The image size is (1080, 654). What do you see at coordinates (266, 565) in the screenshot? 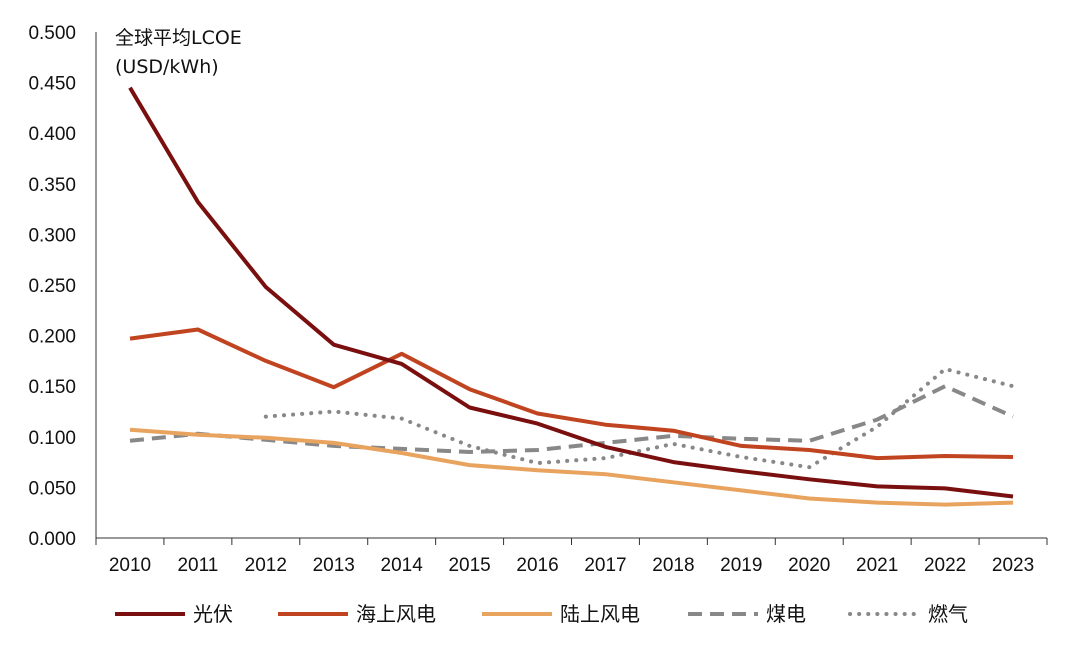
I see `x-tick-label: 2012` at bounding box center [266, 565].